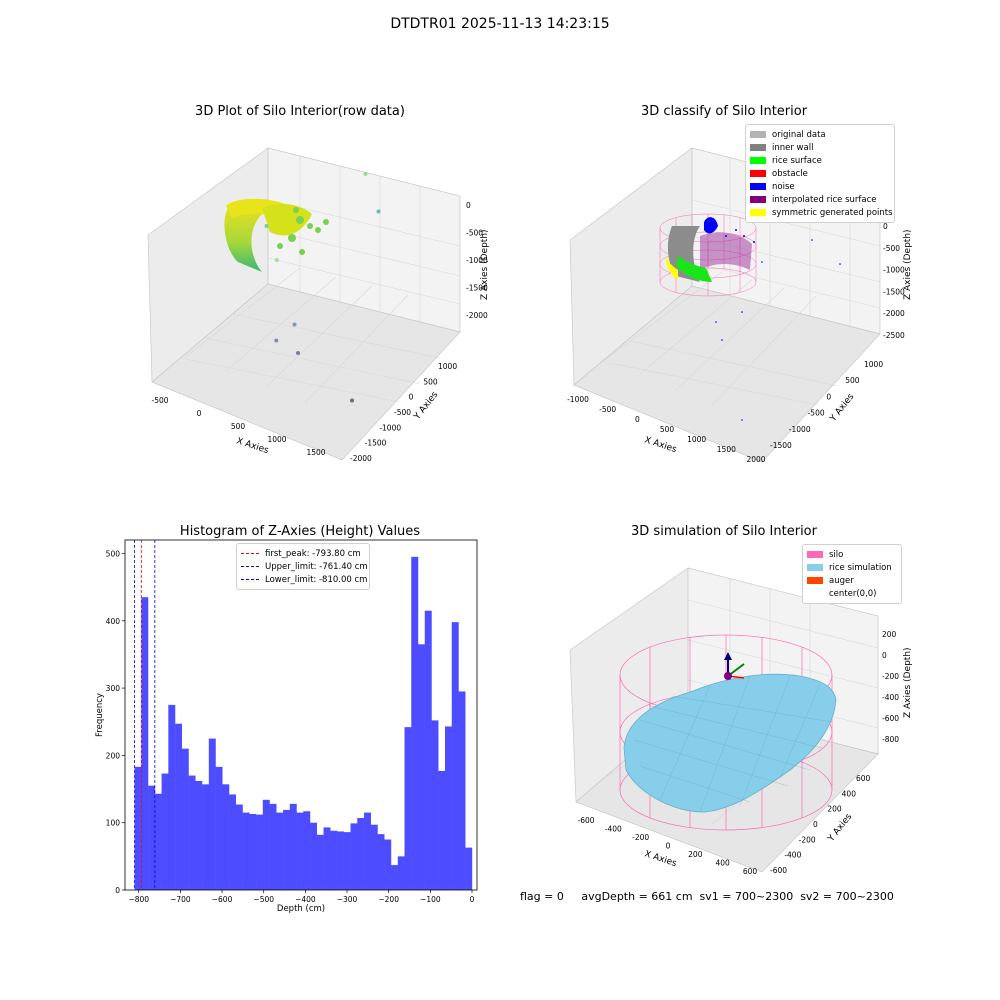 The image size is (1000, 1000). I want to click on p2-grid, so click(740, 282).